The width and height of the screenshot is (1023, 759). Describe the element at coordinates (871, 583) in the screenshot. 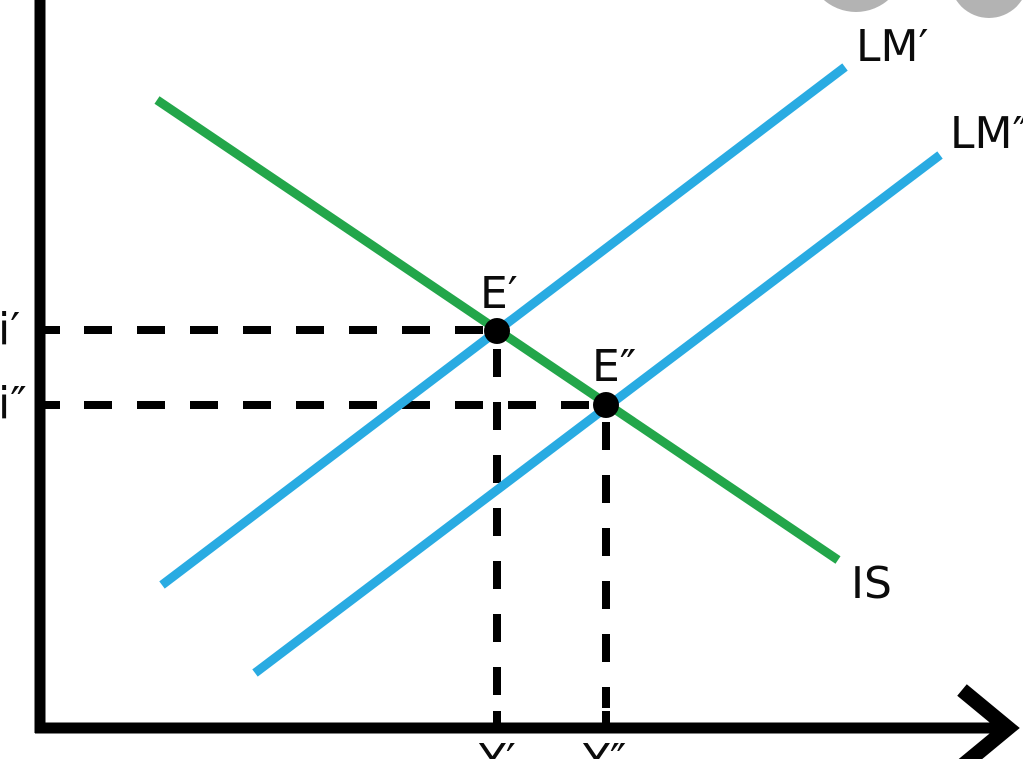

I see `curve-label-is: IS` at that location.